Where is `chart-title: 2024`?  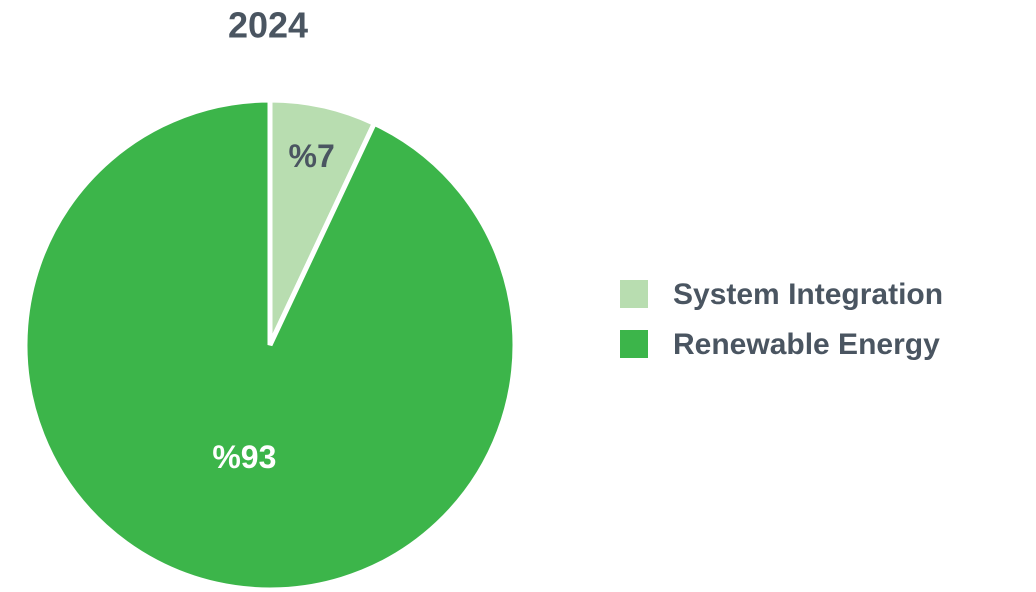
chart-title: 2024 is located at coordinates (268, 25).